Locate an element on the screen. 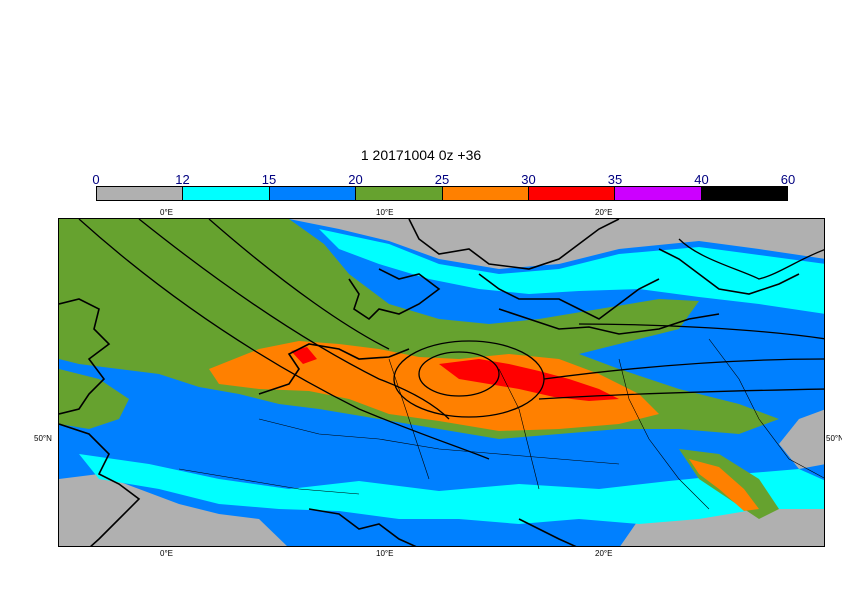 Image resolution: width=842 pixels, height=596 pixels. lon-tick-bottom: 20°E is located at coordinates (604, 553).